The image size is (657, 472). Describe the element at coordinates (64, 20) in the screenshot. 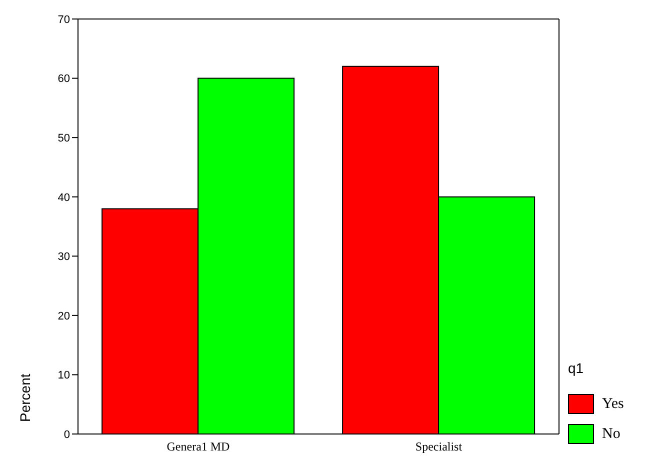

I see `y-tick-label: 70` at that location.